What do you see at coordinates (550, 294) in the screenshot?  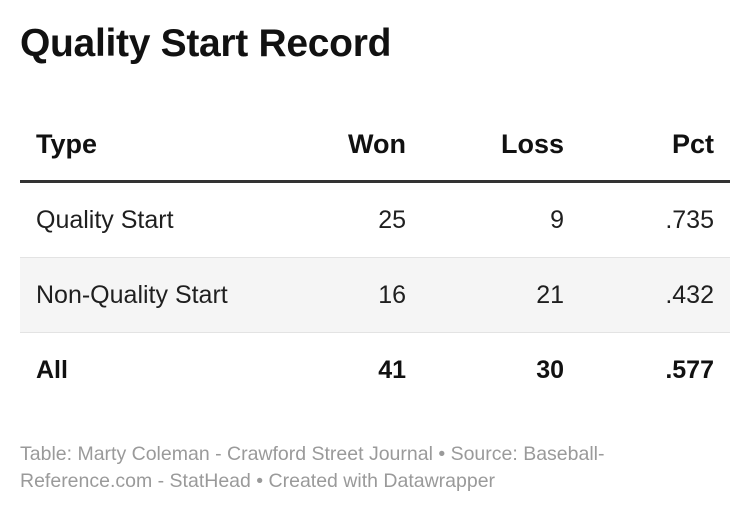 I see `cell-loss: 21` at bounding box center [550, 294].